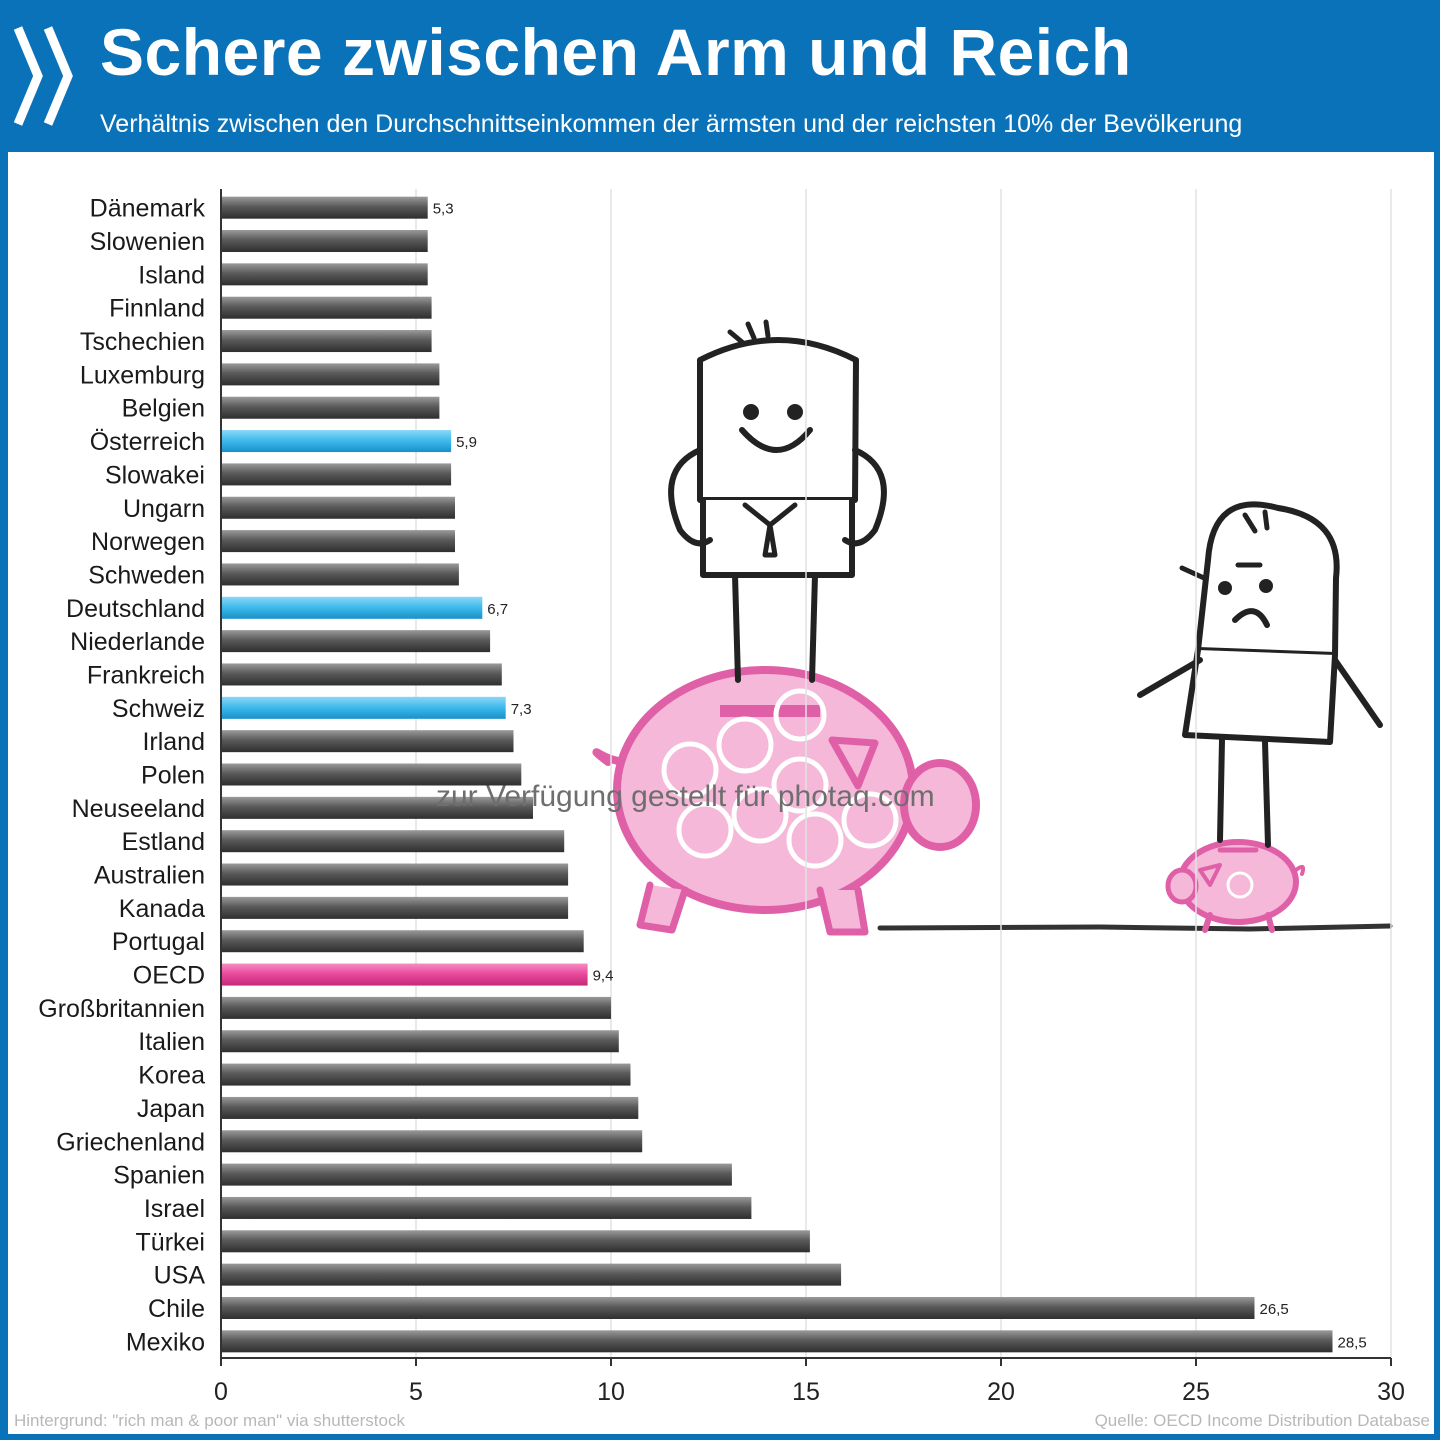 This screenshot has width=1440, height=1440. Describe the element at coordinates (685, 796) in the screenshot. I see `watermark: zur Verfügung gestellt für photaq.com` at that location.